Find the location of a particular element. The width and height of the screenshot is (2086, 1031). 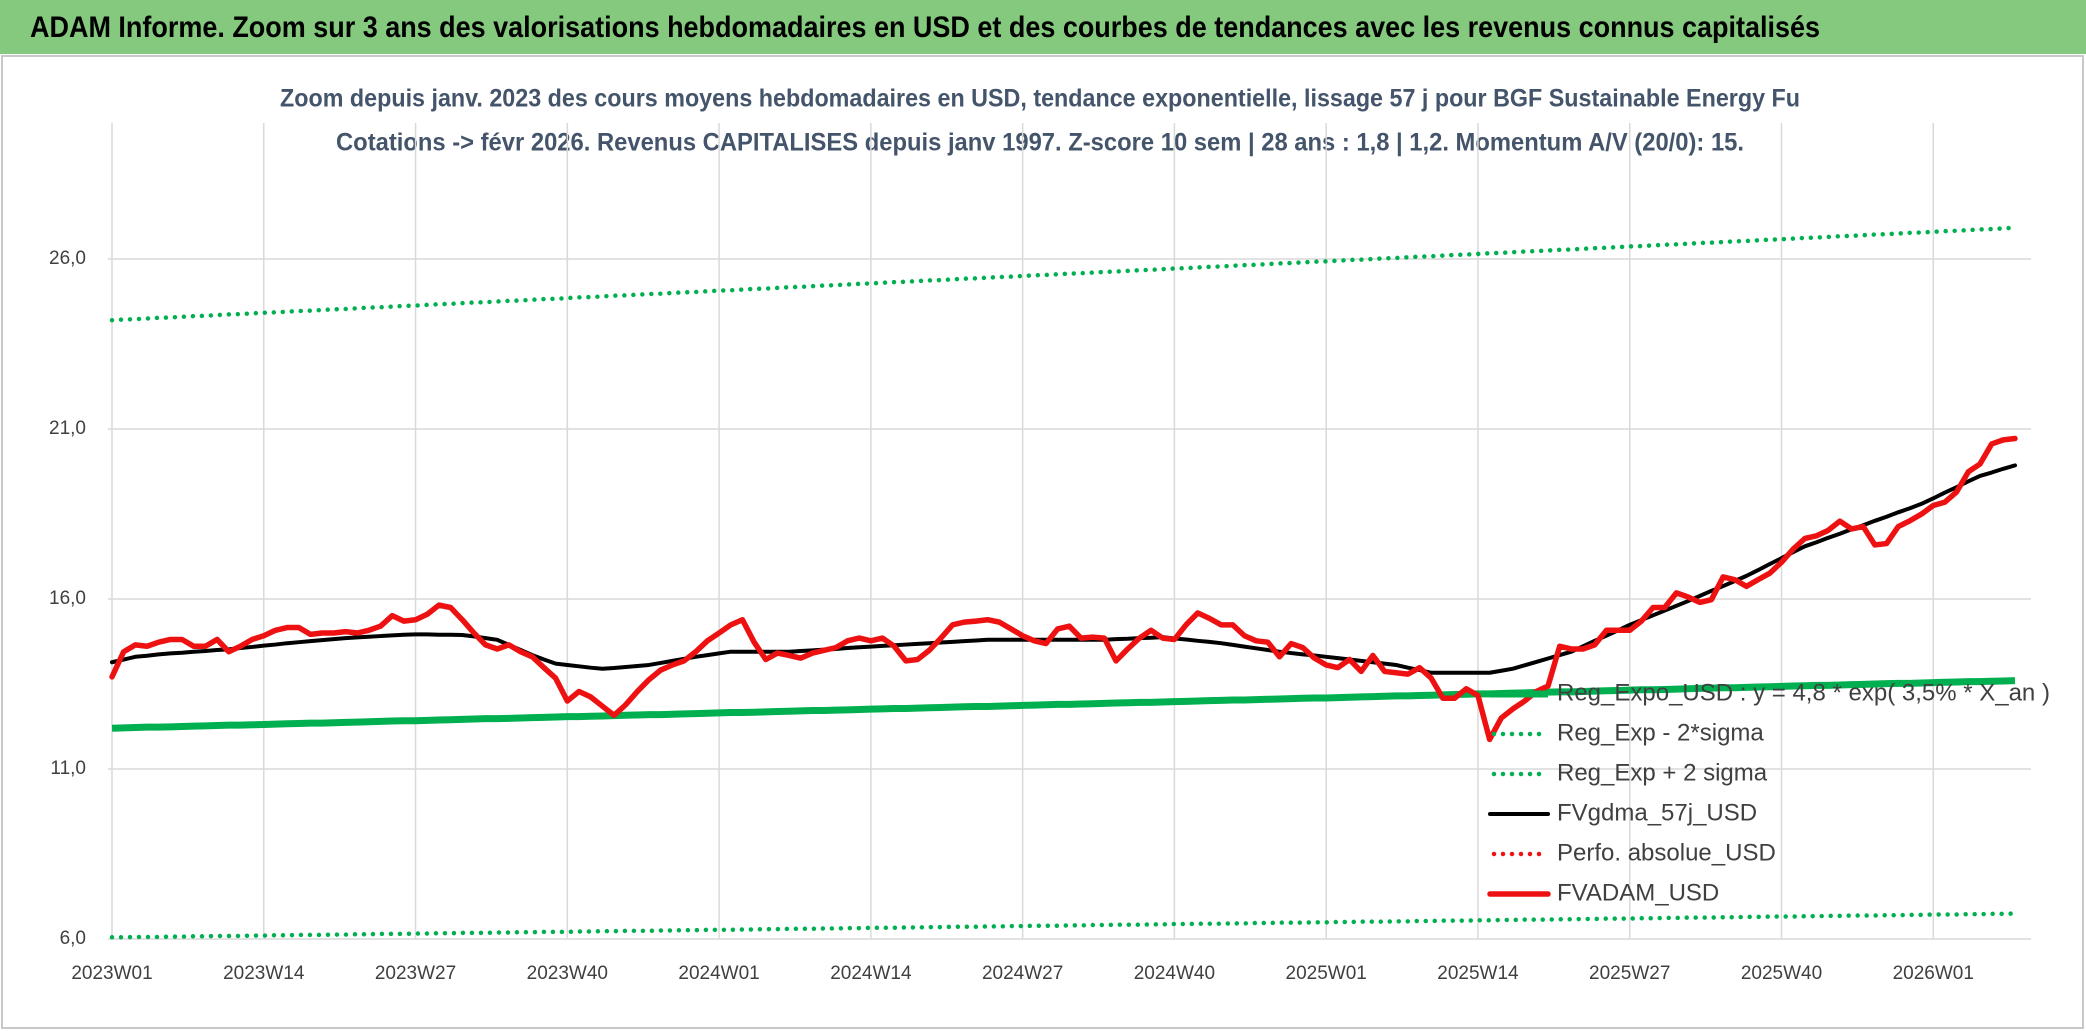

y-tick-label: 11,0 is located at coordinates (68, 768).